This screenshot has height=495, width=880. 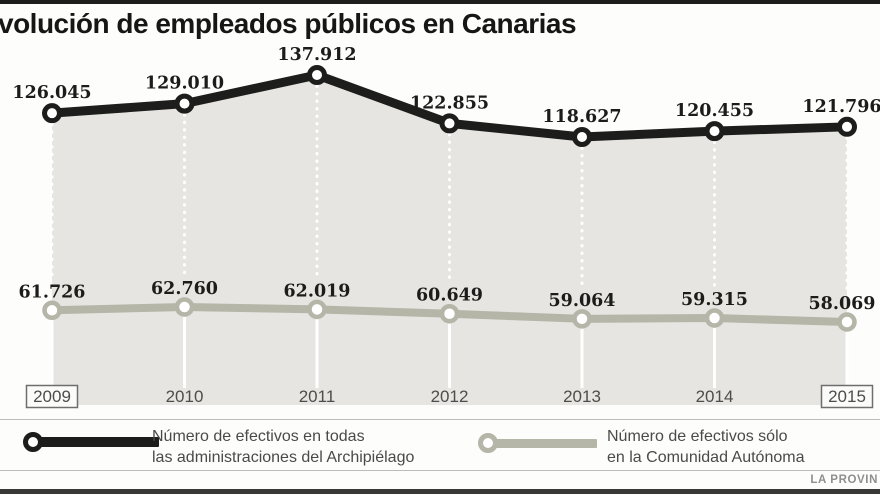 I want to click on legend-top-divider, so click(x=440, y=419).